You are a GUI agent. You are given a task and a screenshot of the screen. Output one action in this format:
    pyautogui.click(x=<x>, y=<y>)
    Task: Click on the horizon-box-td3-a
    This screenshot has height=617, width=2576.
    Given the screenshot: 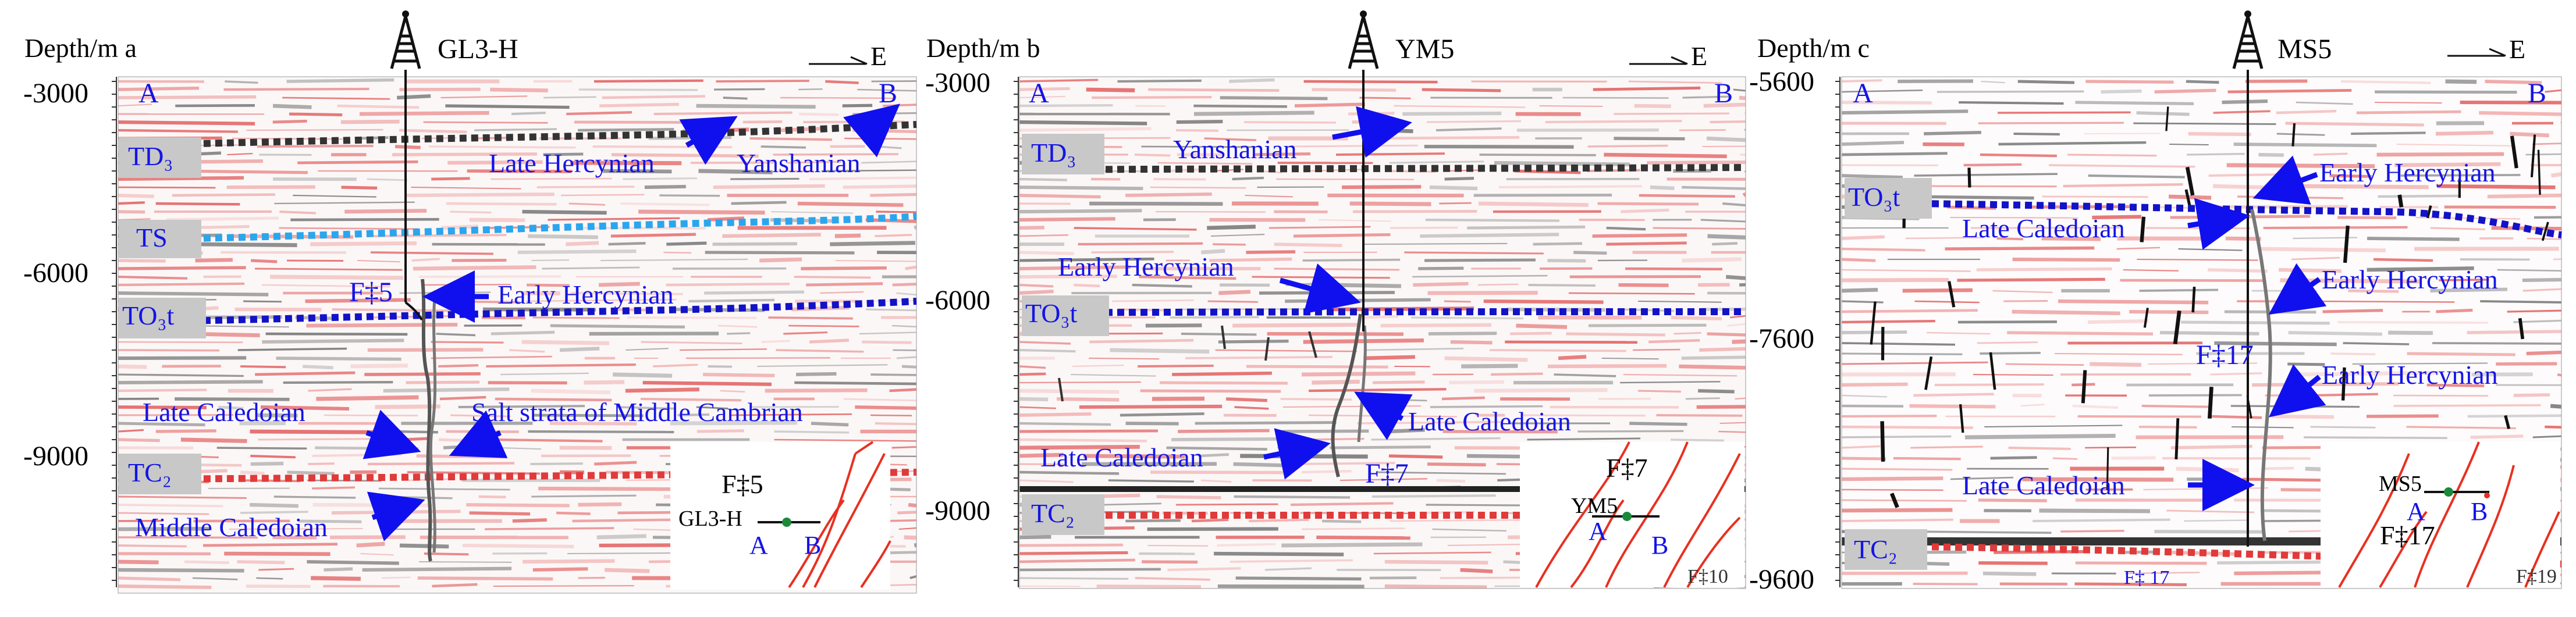 What is the action you would take?
    pyautogui.click(x=160, y=157)
    